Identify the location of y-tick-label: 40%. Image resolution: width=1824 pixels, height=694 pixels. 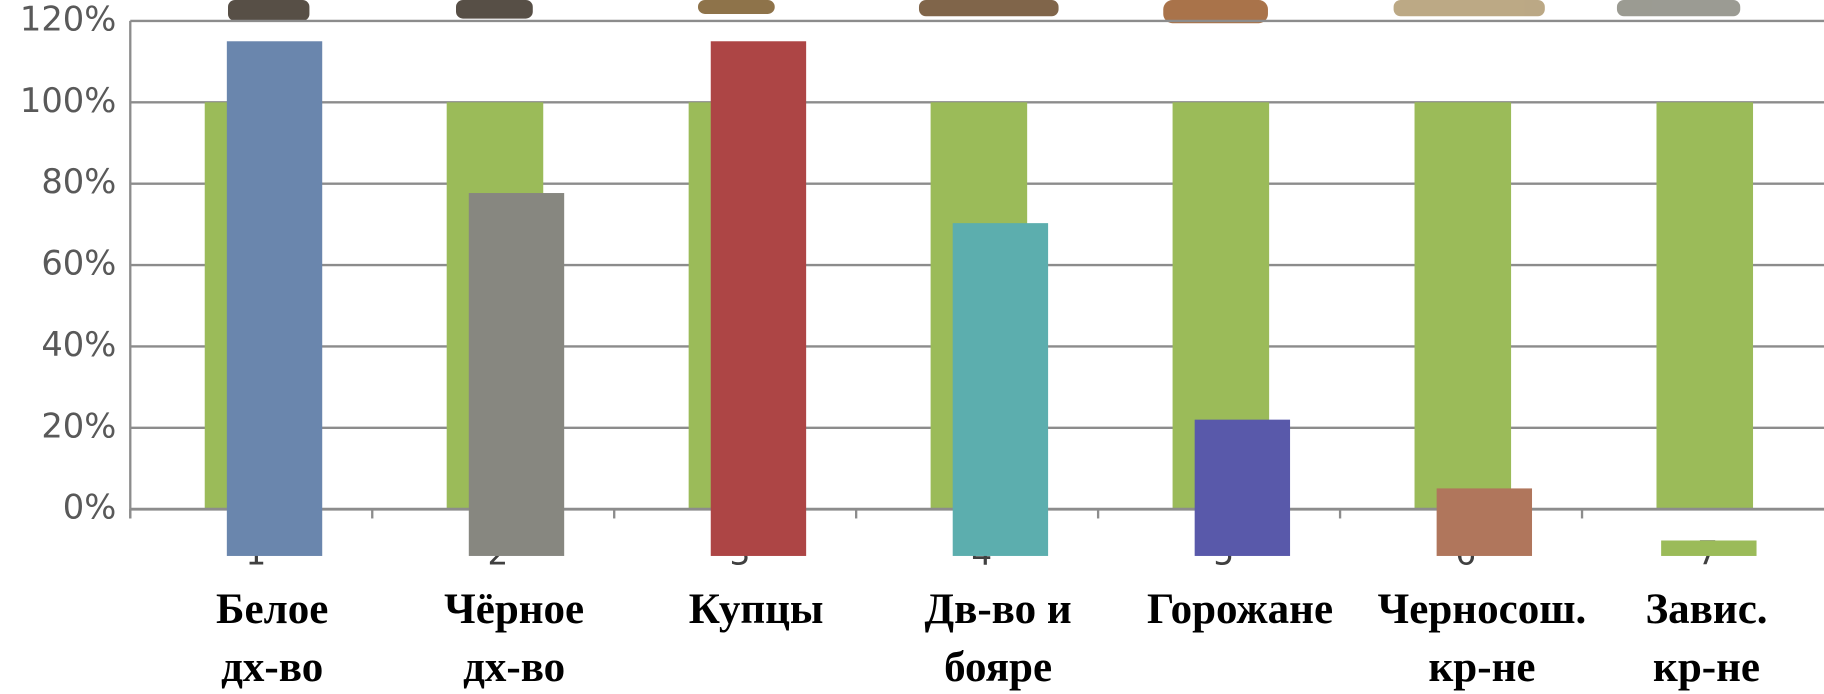
(78, 344).